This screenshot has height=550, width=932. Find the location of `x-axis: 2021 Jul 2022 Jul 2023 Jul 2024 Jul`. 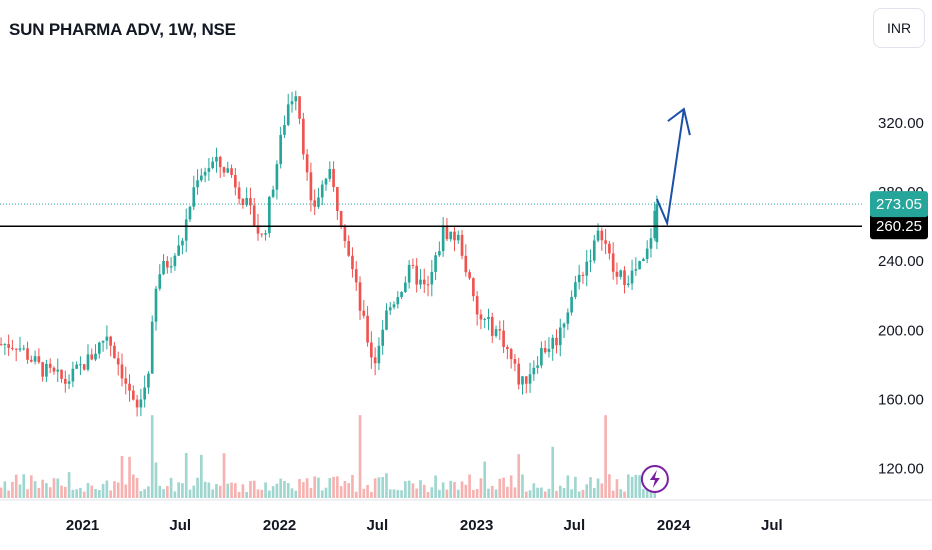

x-axis: 2021 Jul 2022 Jul 2023 Jul 2024 Jul is located at coordinates (466, 516).